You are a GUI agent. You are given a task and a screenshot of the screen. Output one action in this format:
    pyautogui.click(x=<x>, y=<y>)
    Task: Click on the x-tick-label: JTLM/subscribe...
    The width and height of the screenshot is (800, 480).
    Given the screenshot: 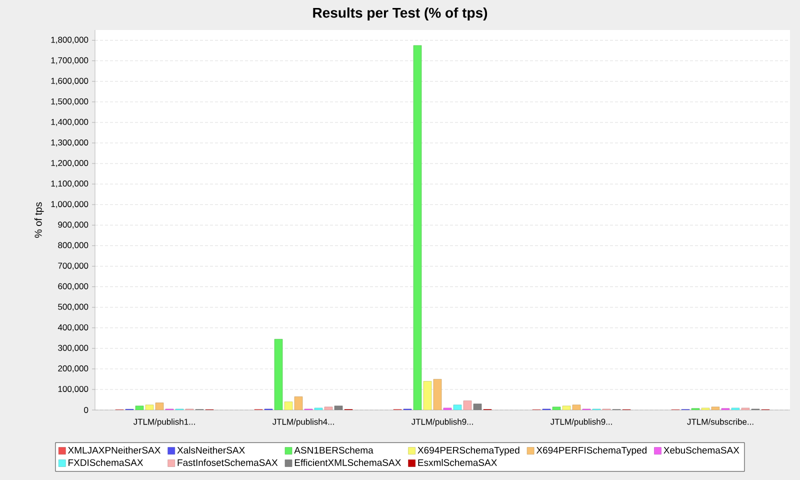 What is the action you would take?
    pyautogui.click(x=720, y=421)
    